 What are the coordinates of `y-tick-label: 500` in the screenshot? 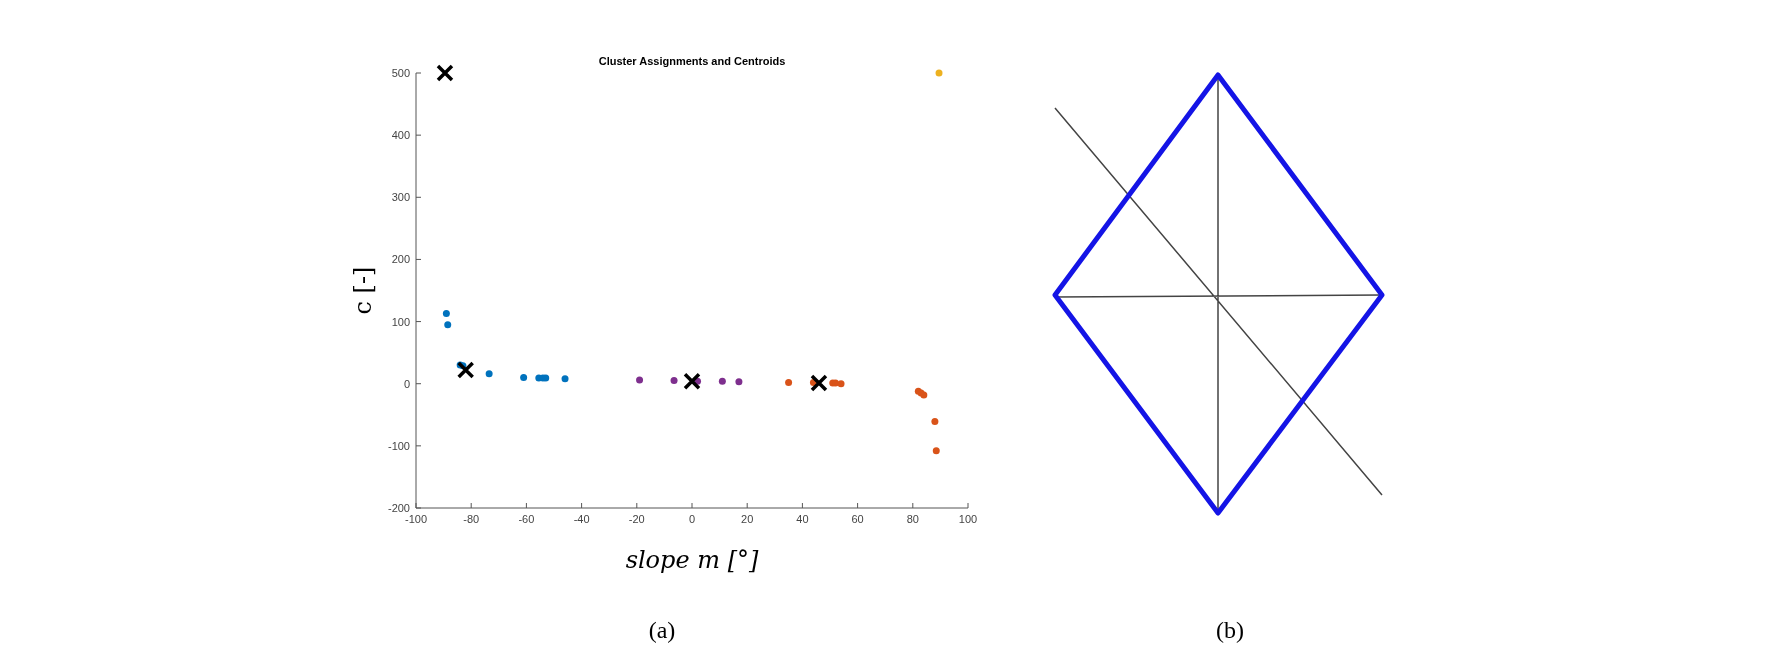 It's located at (400, 73).